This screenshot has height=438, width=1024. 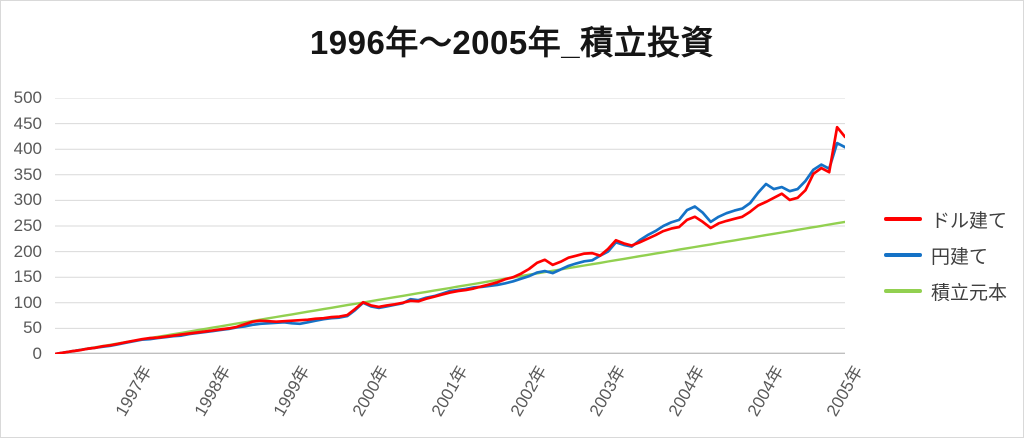 I want to click on y-axis-tick-label: 400, so click(x=27, y=149).